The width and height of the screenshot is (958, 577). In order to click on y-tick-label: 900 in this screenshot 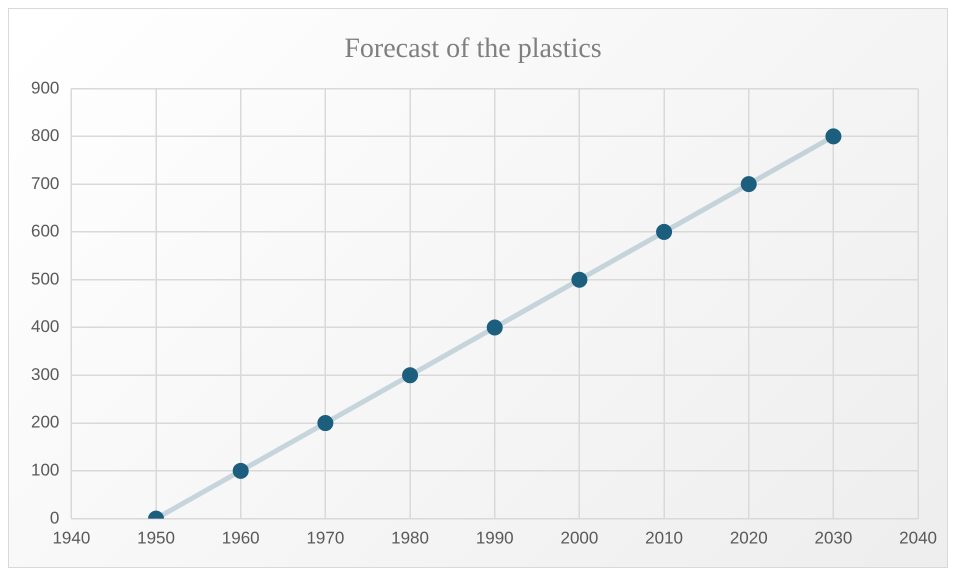, I will do `click(45, 88)`.